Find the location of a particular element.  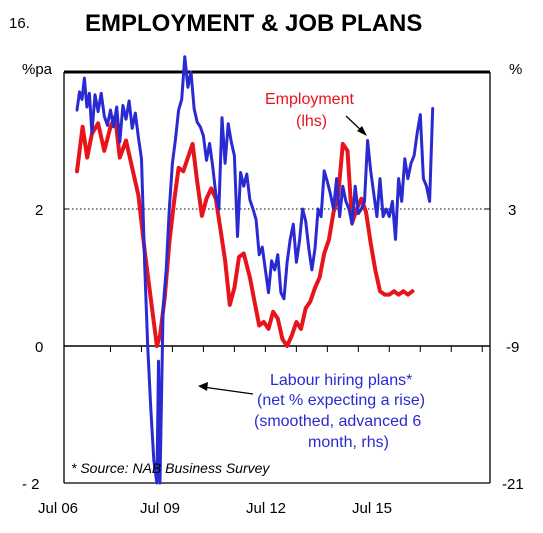

employment-label-axis: (lhs) is located at coordinates (311, 121).